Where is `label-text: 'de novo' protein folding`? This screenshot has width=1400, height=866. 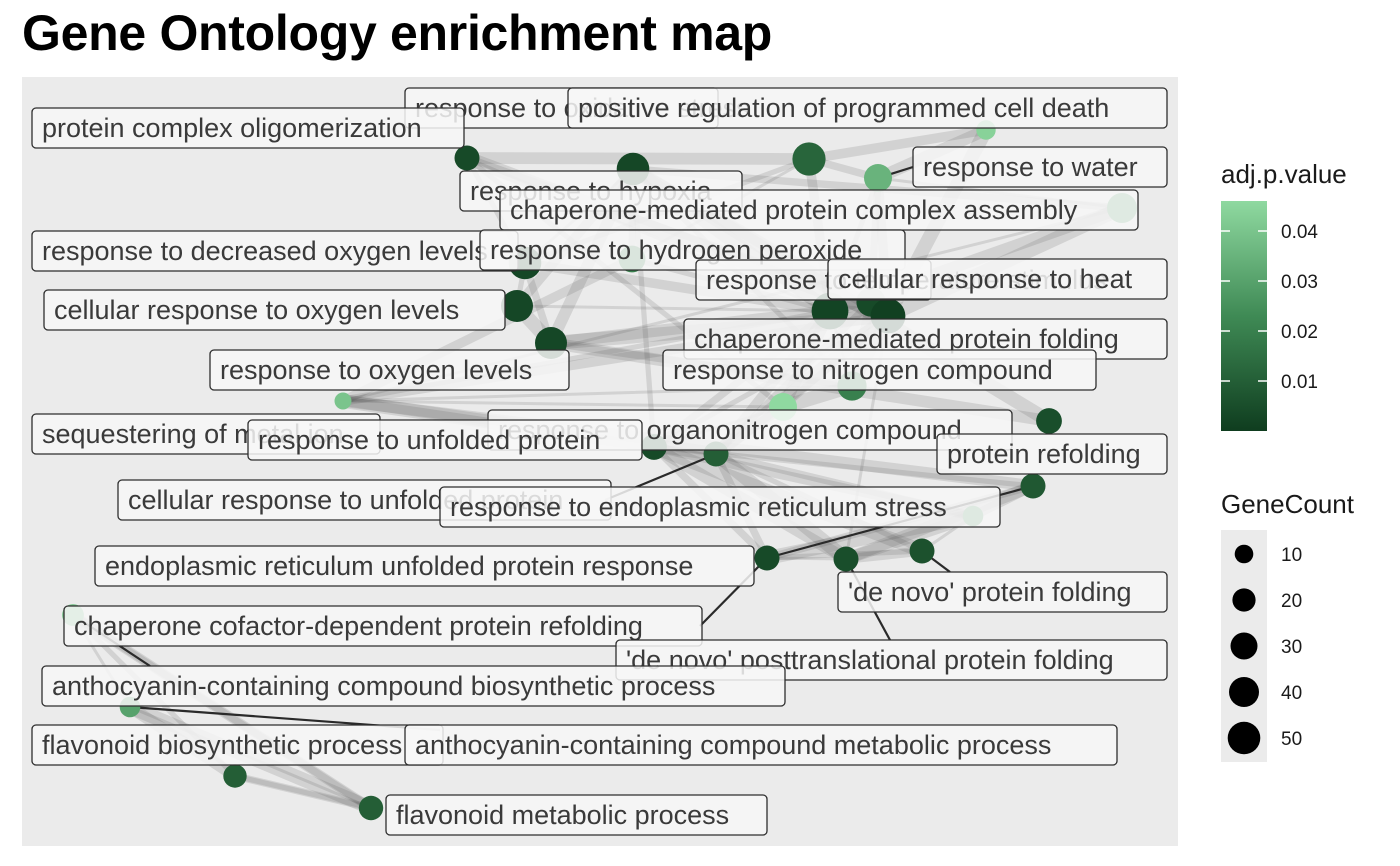 label-text: 'de novo' protein folding is located at coordinates (990, 592).